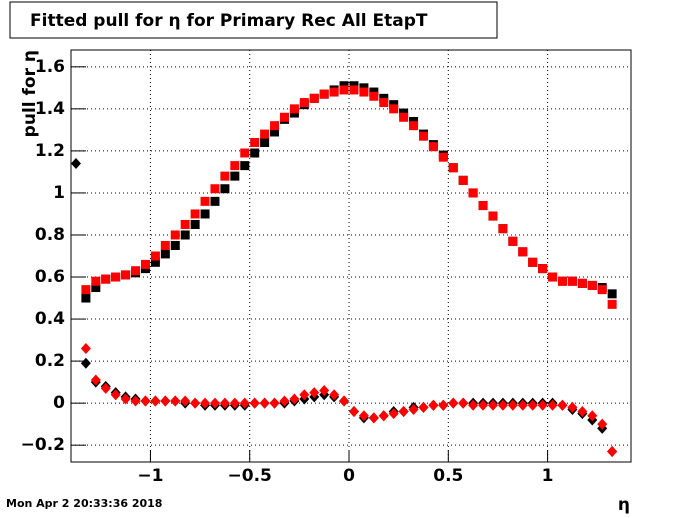 This screenshot has width=700, height=518. I want to click on x-tick-label: −1, so click(150, 476).